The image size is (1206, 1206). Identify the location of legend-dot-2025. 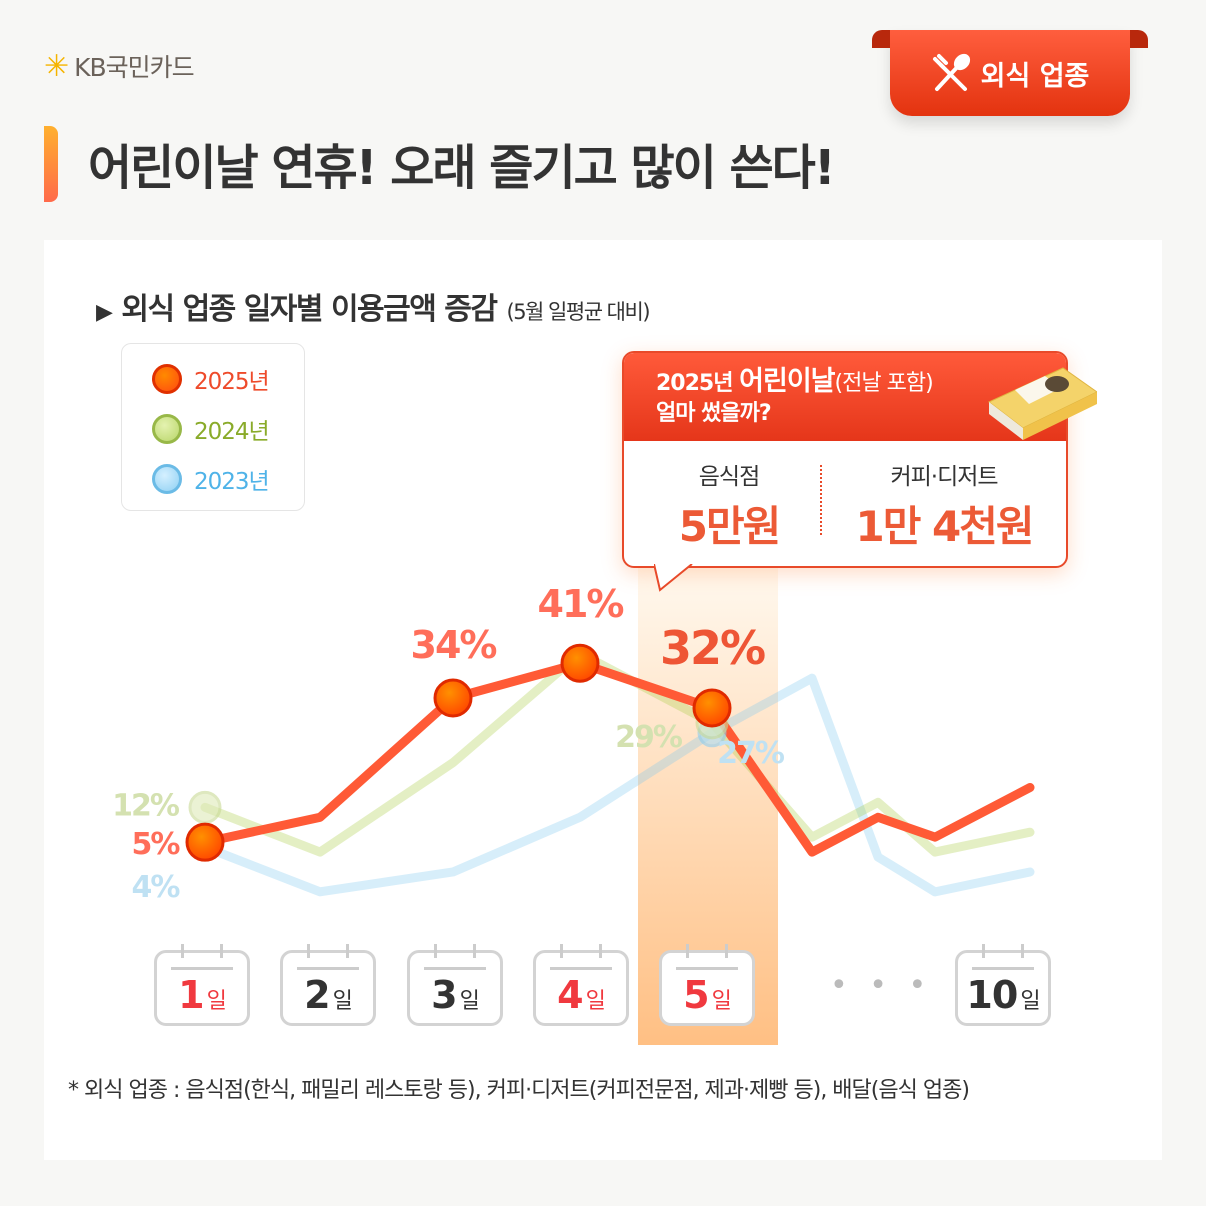
(167, 379).